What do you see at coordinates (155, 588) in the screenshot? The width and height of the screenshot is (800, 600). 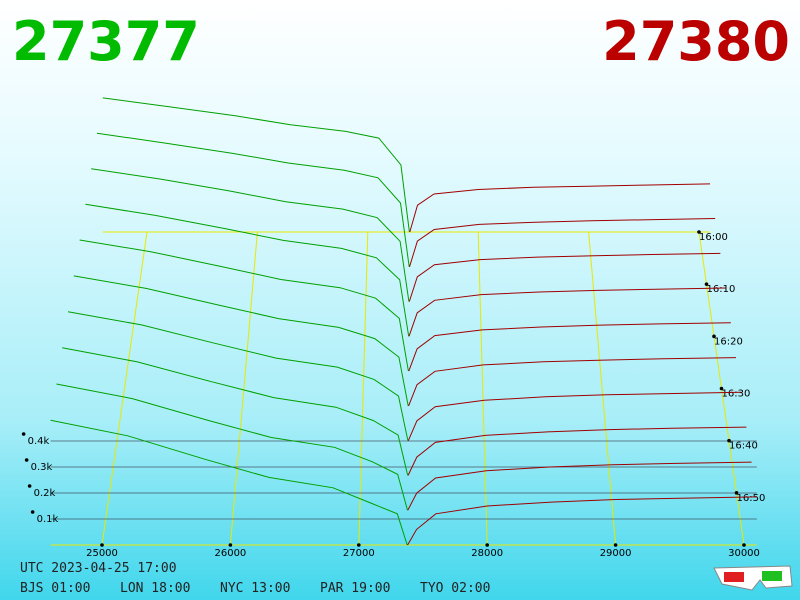 I see `zone-time: LON 18:00` at bounding box center [155, 588].